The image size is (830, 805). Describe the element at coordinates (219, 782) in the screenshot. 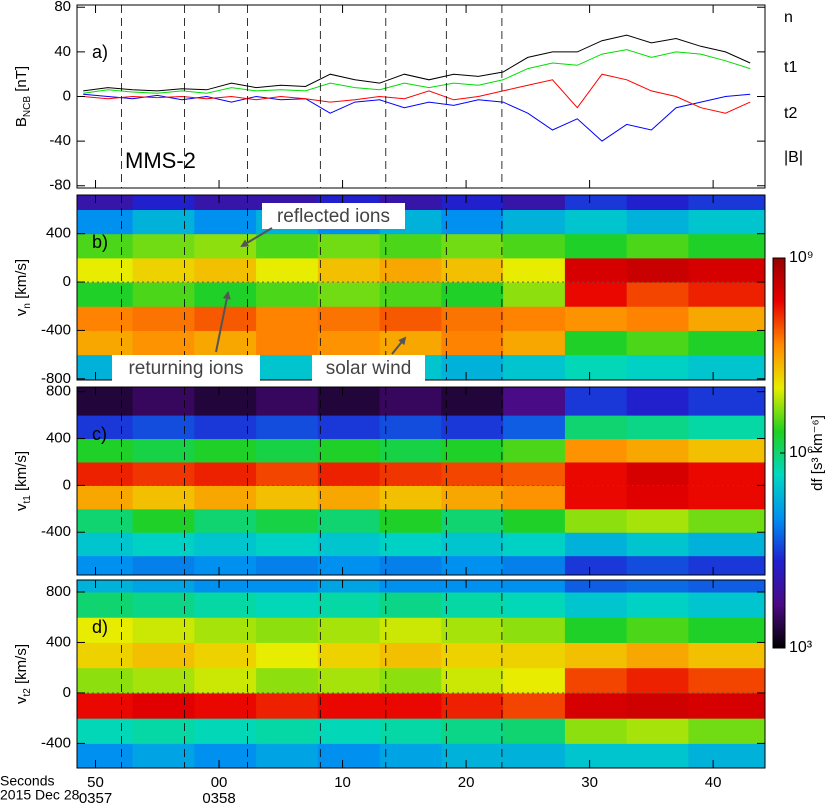

I see `x-tick-label: 00` at that location.